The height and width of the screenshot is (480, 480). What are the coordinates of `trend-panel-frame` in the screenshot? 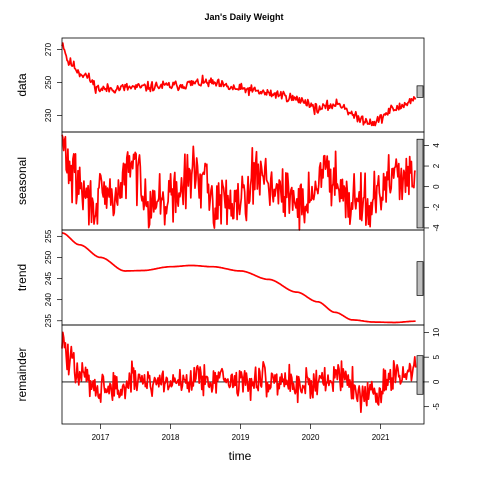 It's located at (243, 277).